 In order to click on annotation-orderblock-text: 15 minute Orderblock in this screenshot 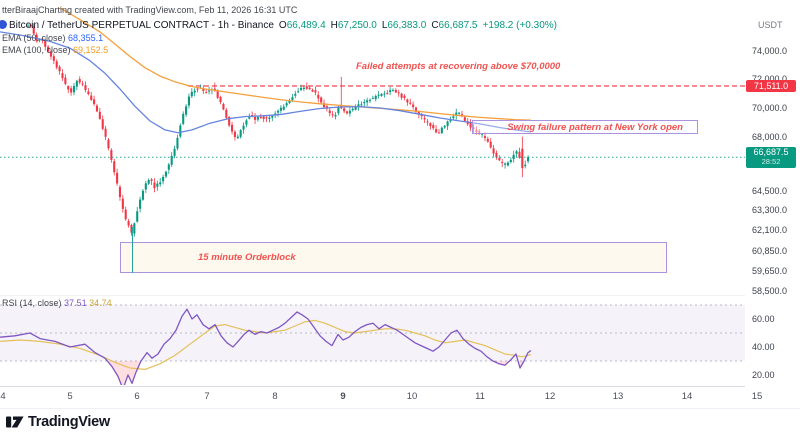, I will do `click(247, 257)`.